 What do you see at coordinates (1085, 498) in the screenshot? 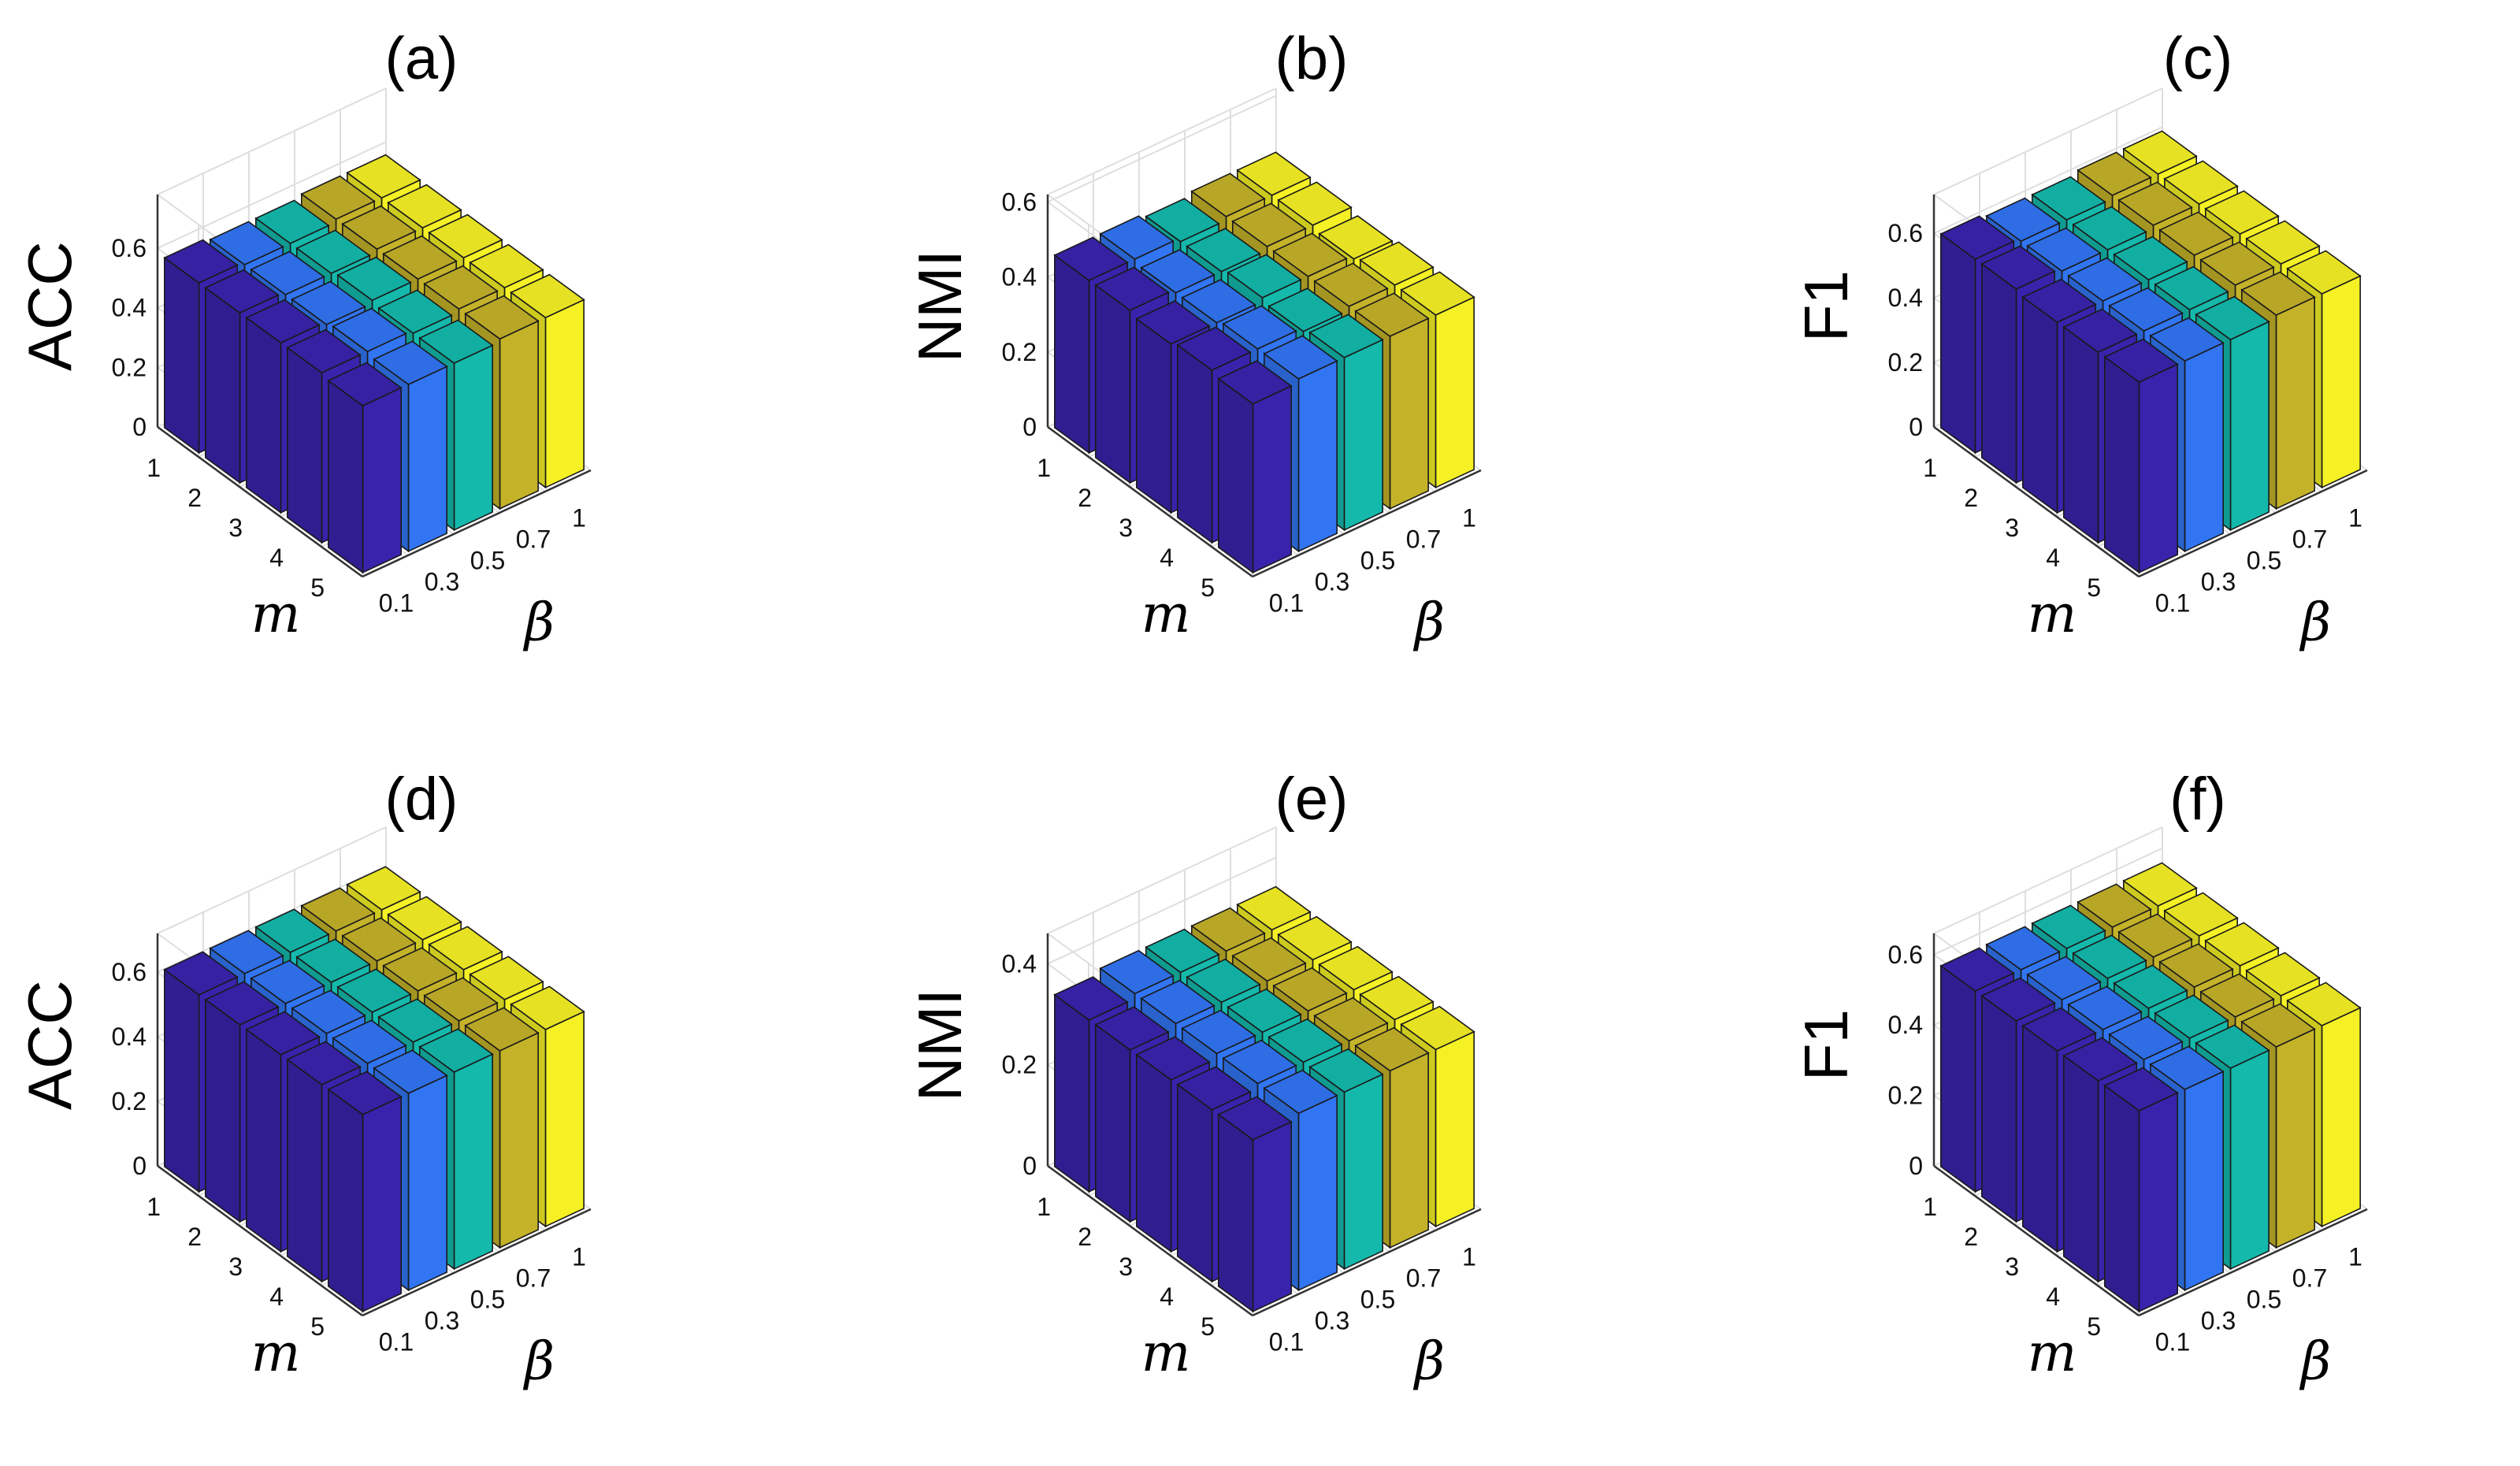
I see `m-tick-label: 2` at bounding box center [1085, 498].